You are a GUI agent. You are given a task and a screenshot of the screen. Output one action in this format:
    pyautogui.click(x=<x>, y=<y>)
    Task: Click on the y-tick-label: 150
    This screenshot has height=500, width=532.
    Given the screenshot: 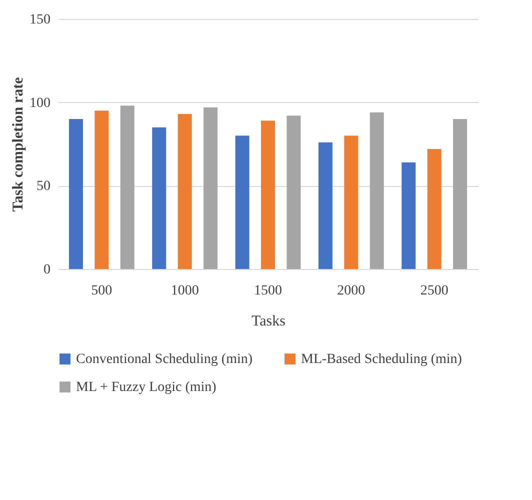 What is the action you would take?
    pyautogui.click(x=40, y=20)
    